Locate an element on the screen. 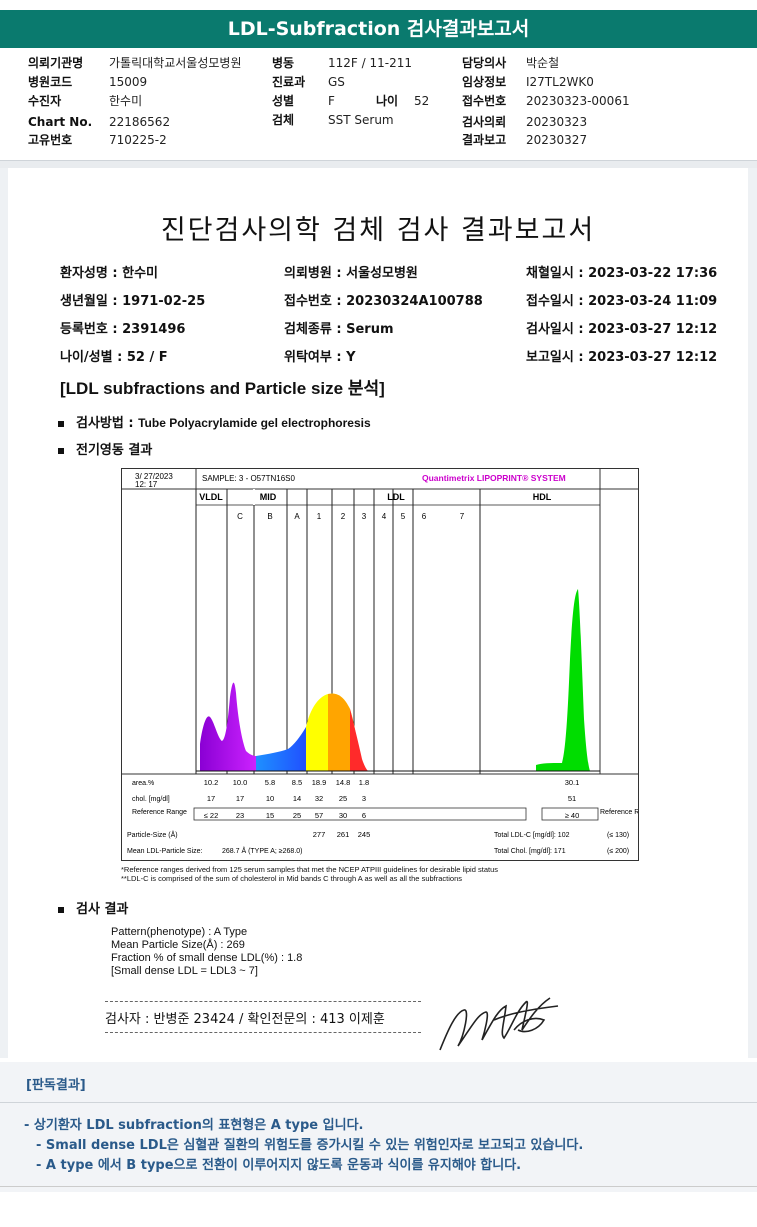 The height and width of the screenshot is (1227, 757). info-item: 의뢰병원 : 서울성모병원 is located at coordinates (351, 273).